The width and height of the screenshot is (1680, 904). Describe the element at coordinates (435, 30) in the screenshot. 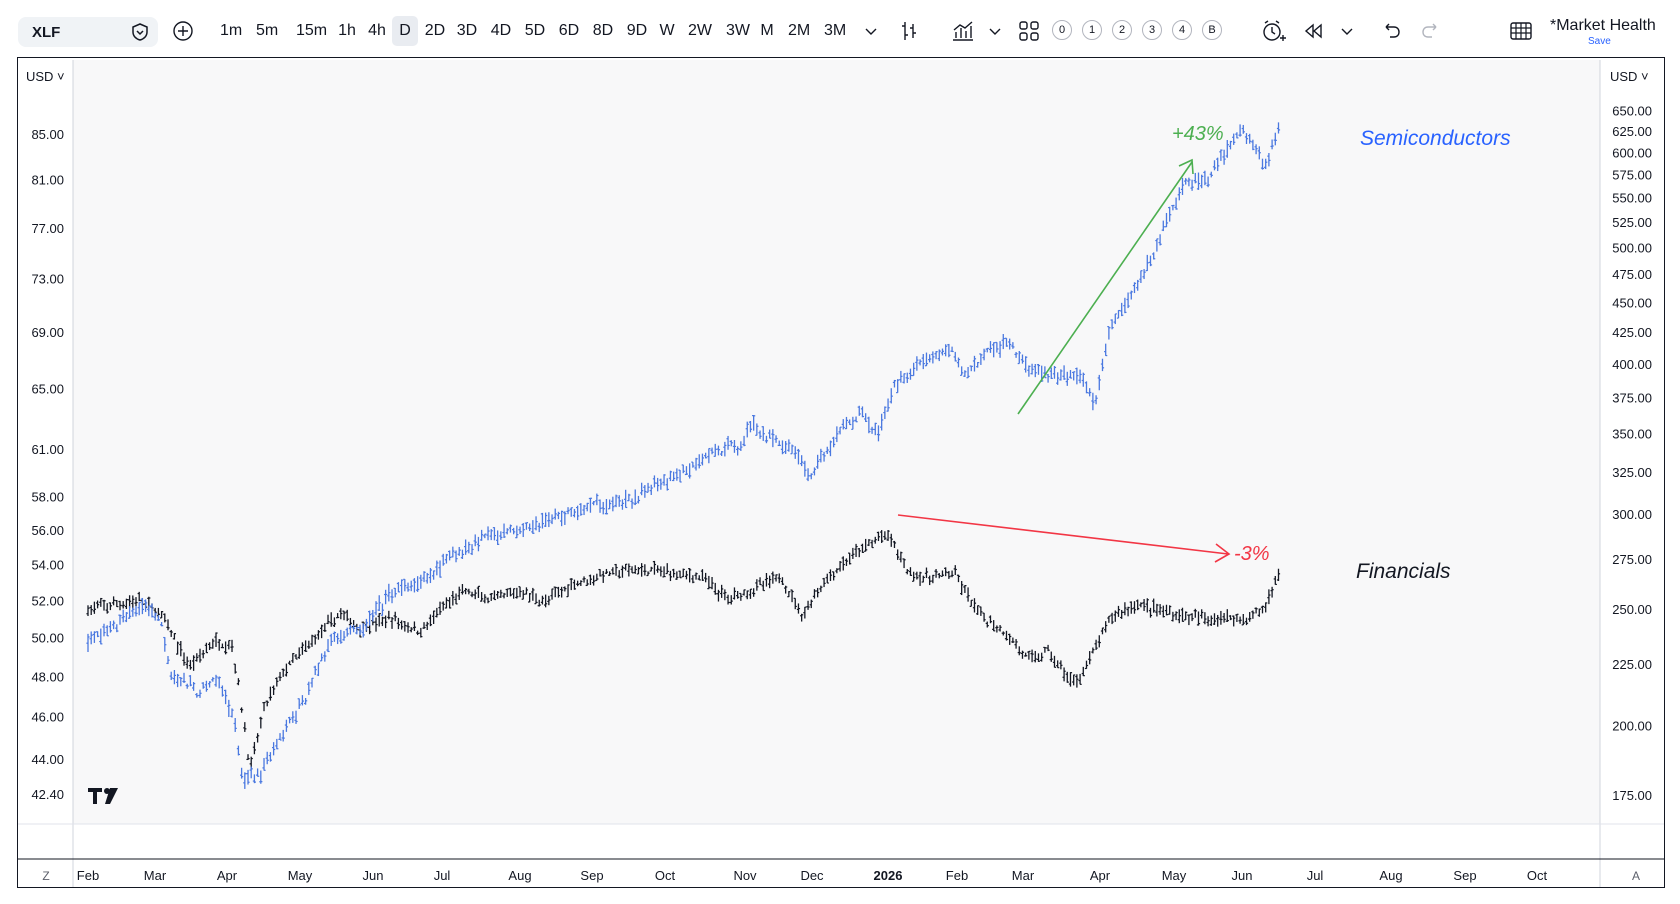

I see `interval-2d: 2D` at that location.